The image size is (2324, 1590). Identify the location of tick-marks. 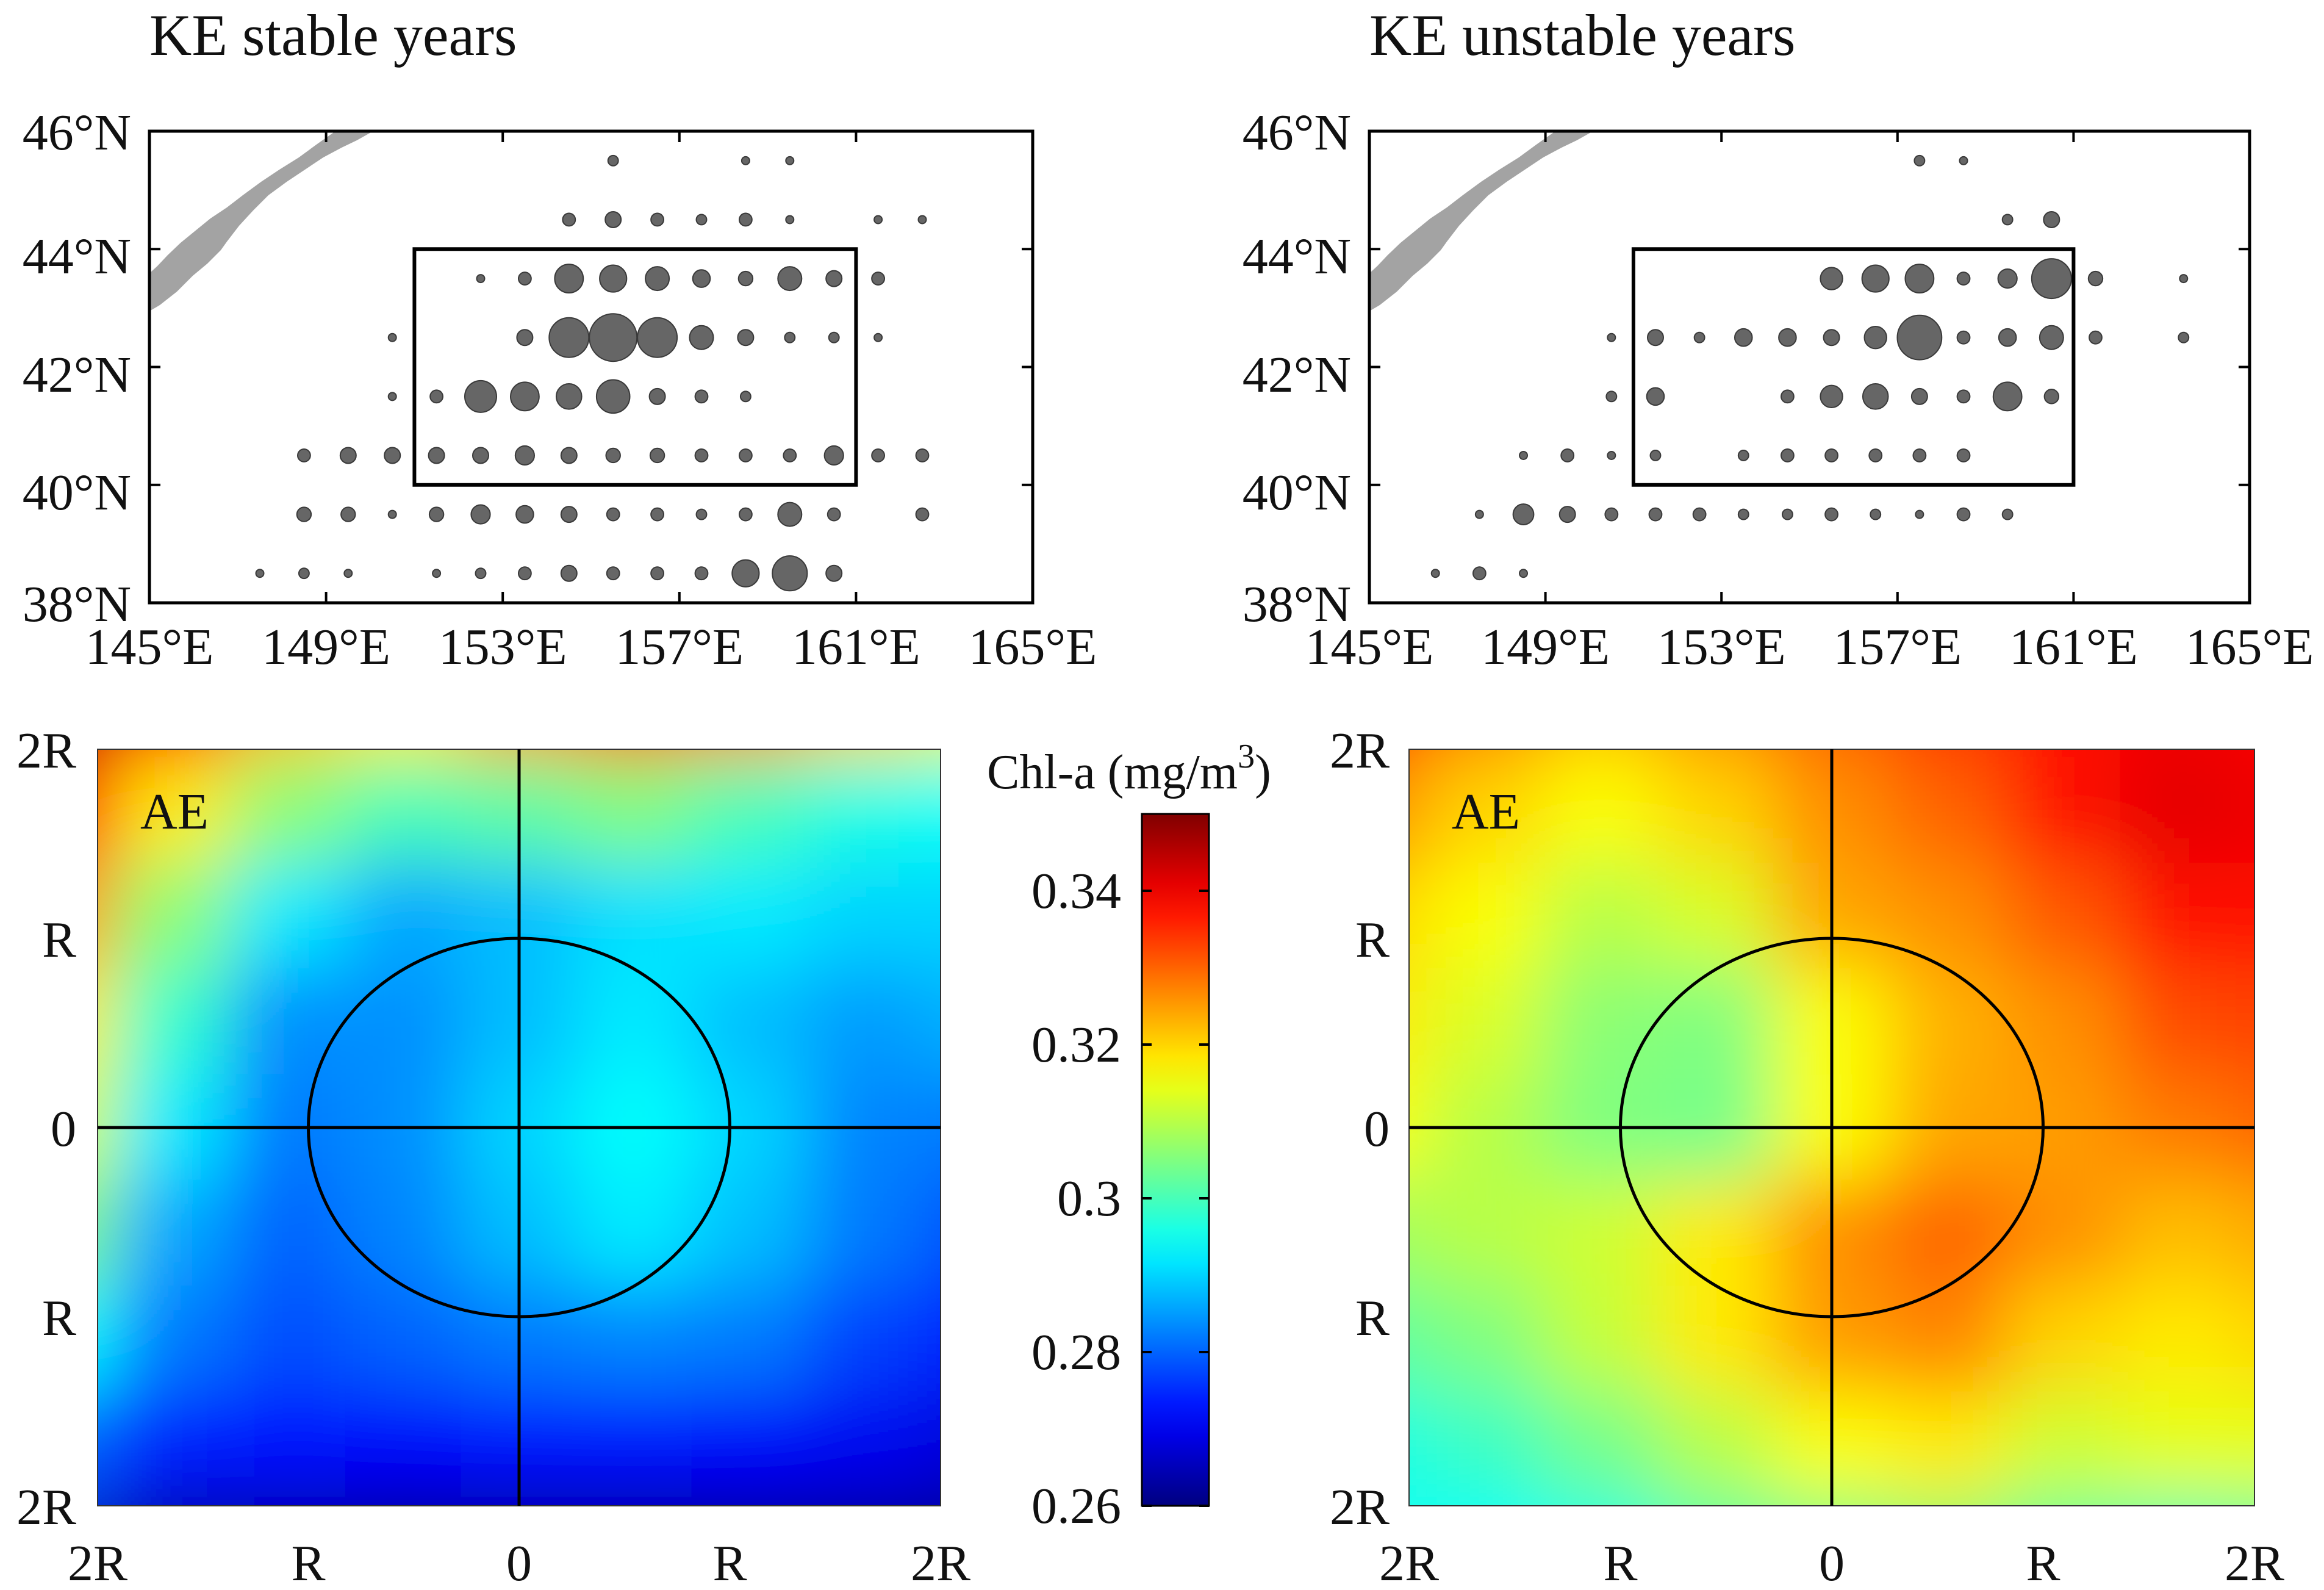
(1809, 367).